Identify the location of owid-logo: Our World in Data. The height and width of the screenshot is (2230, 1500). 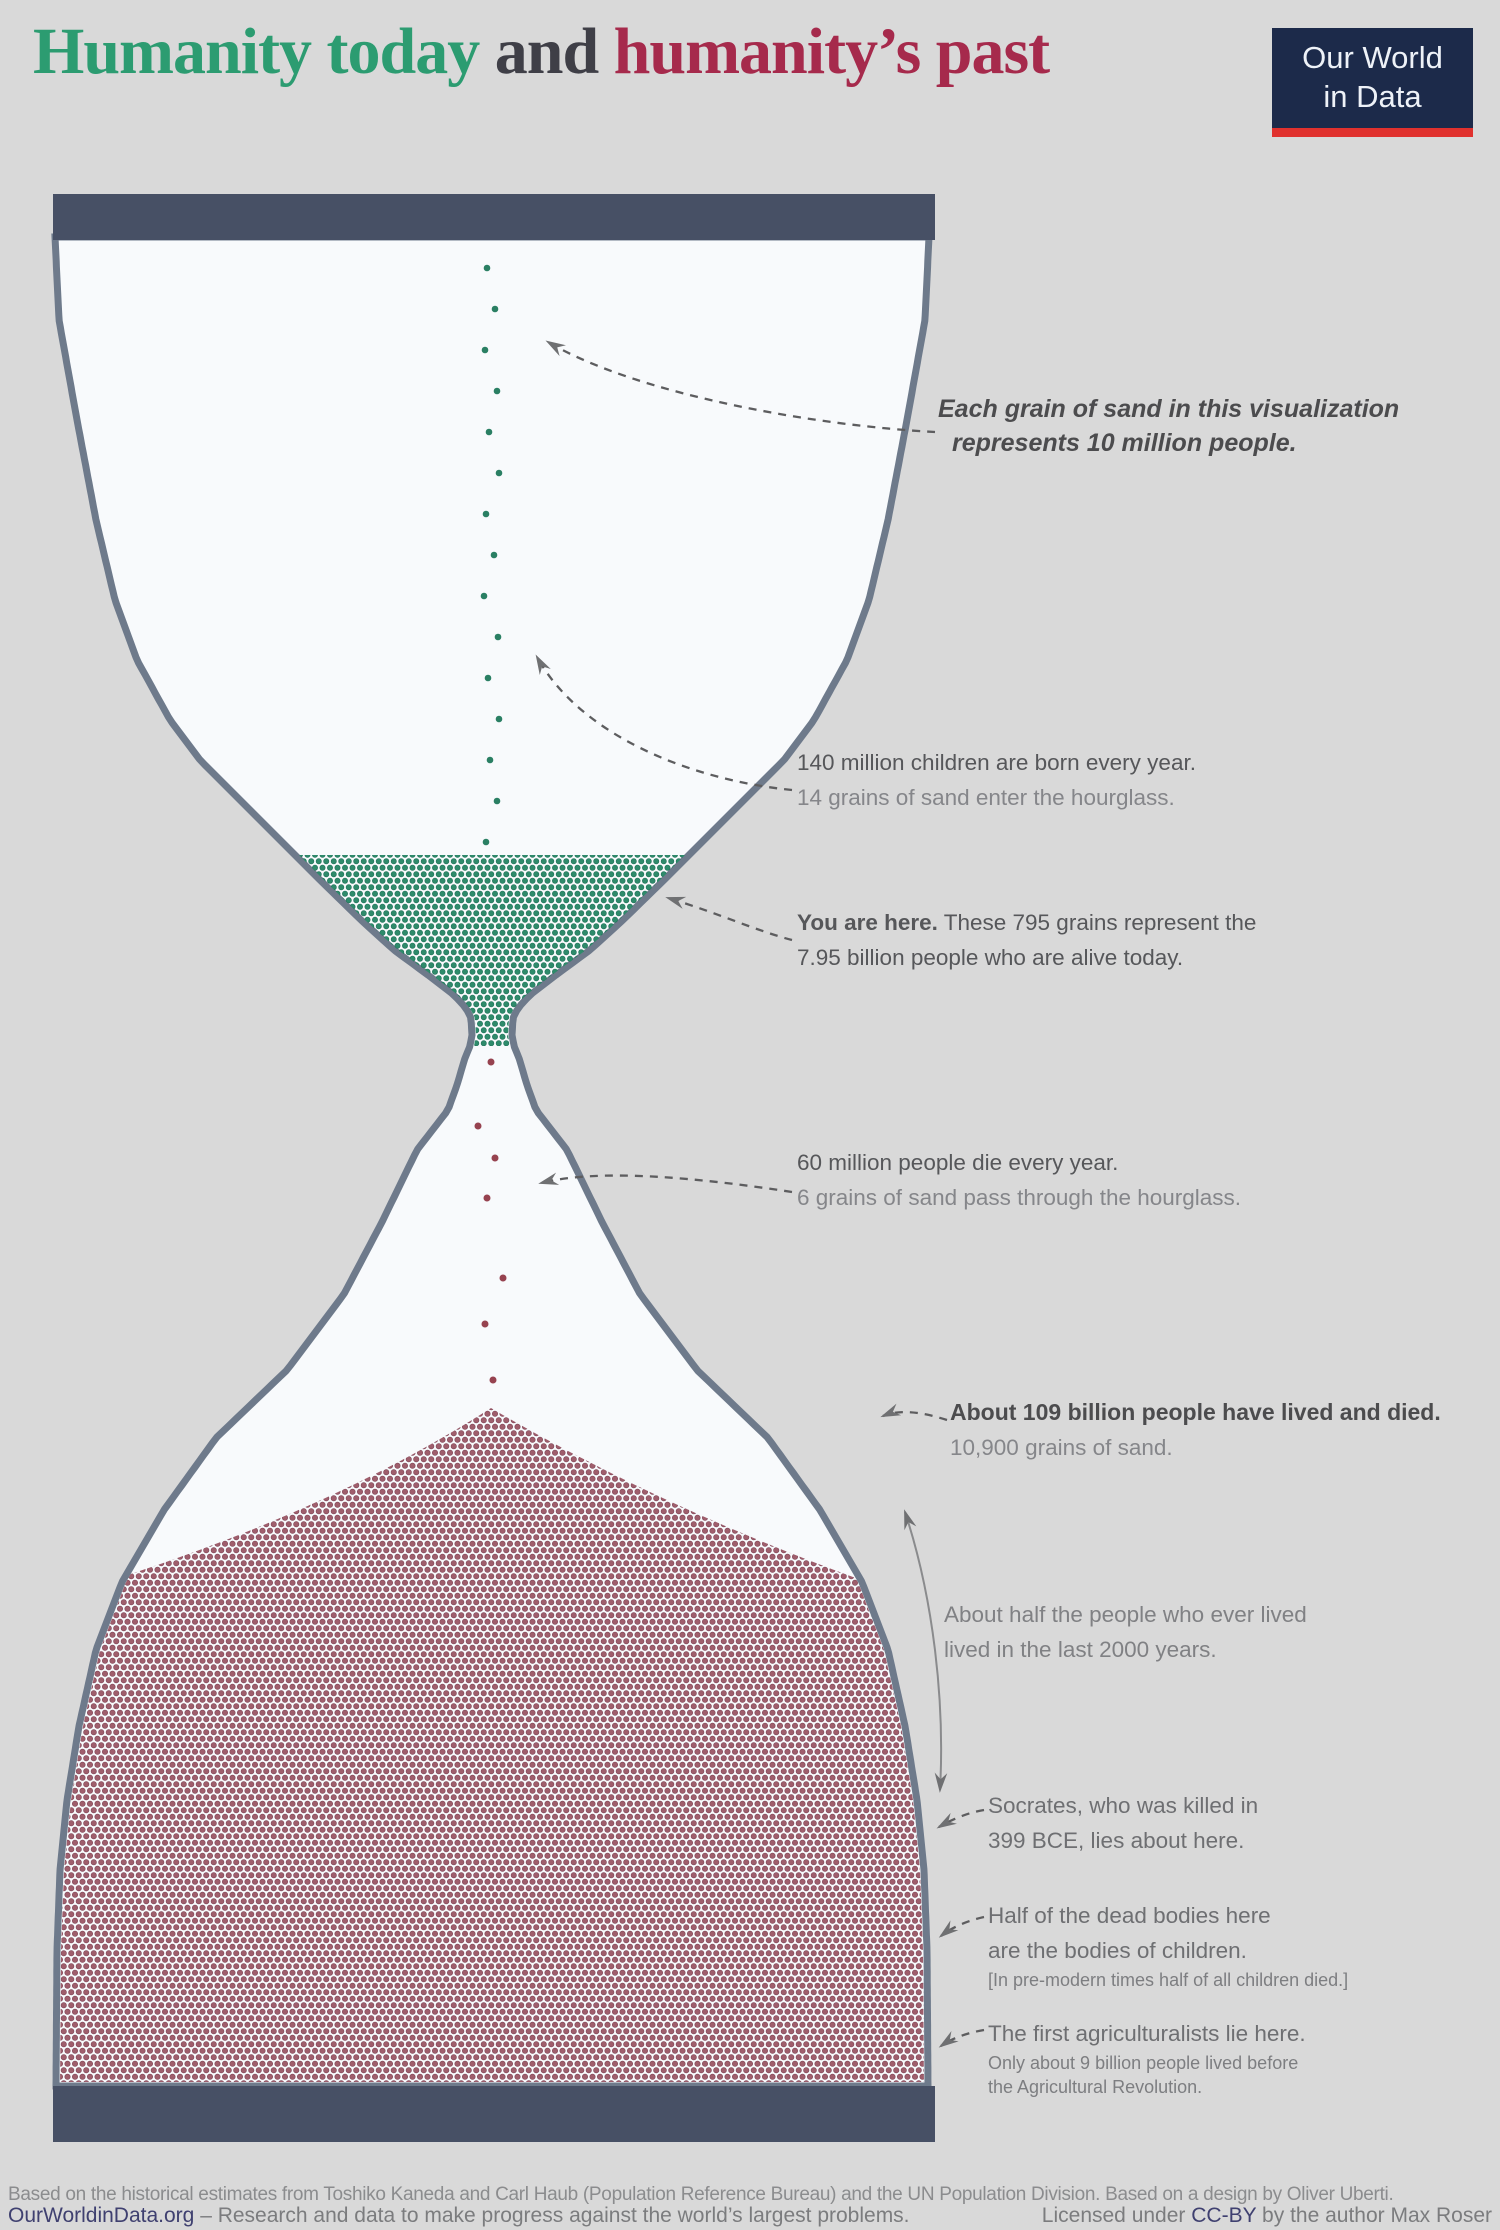
(1372, 82).